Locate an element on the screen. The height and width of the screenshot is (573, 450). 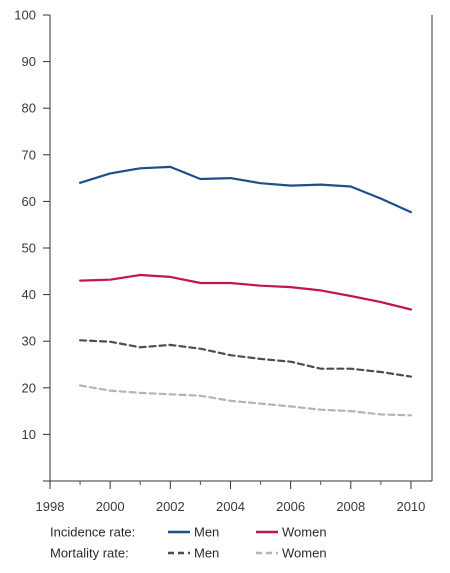
mortality-women-line is located at coordinates (245, 400).